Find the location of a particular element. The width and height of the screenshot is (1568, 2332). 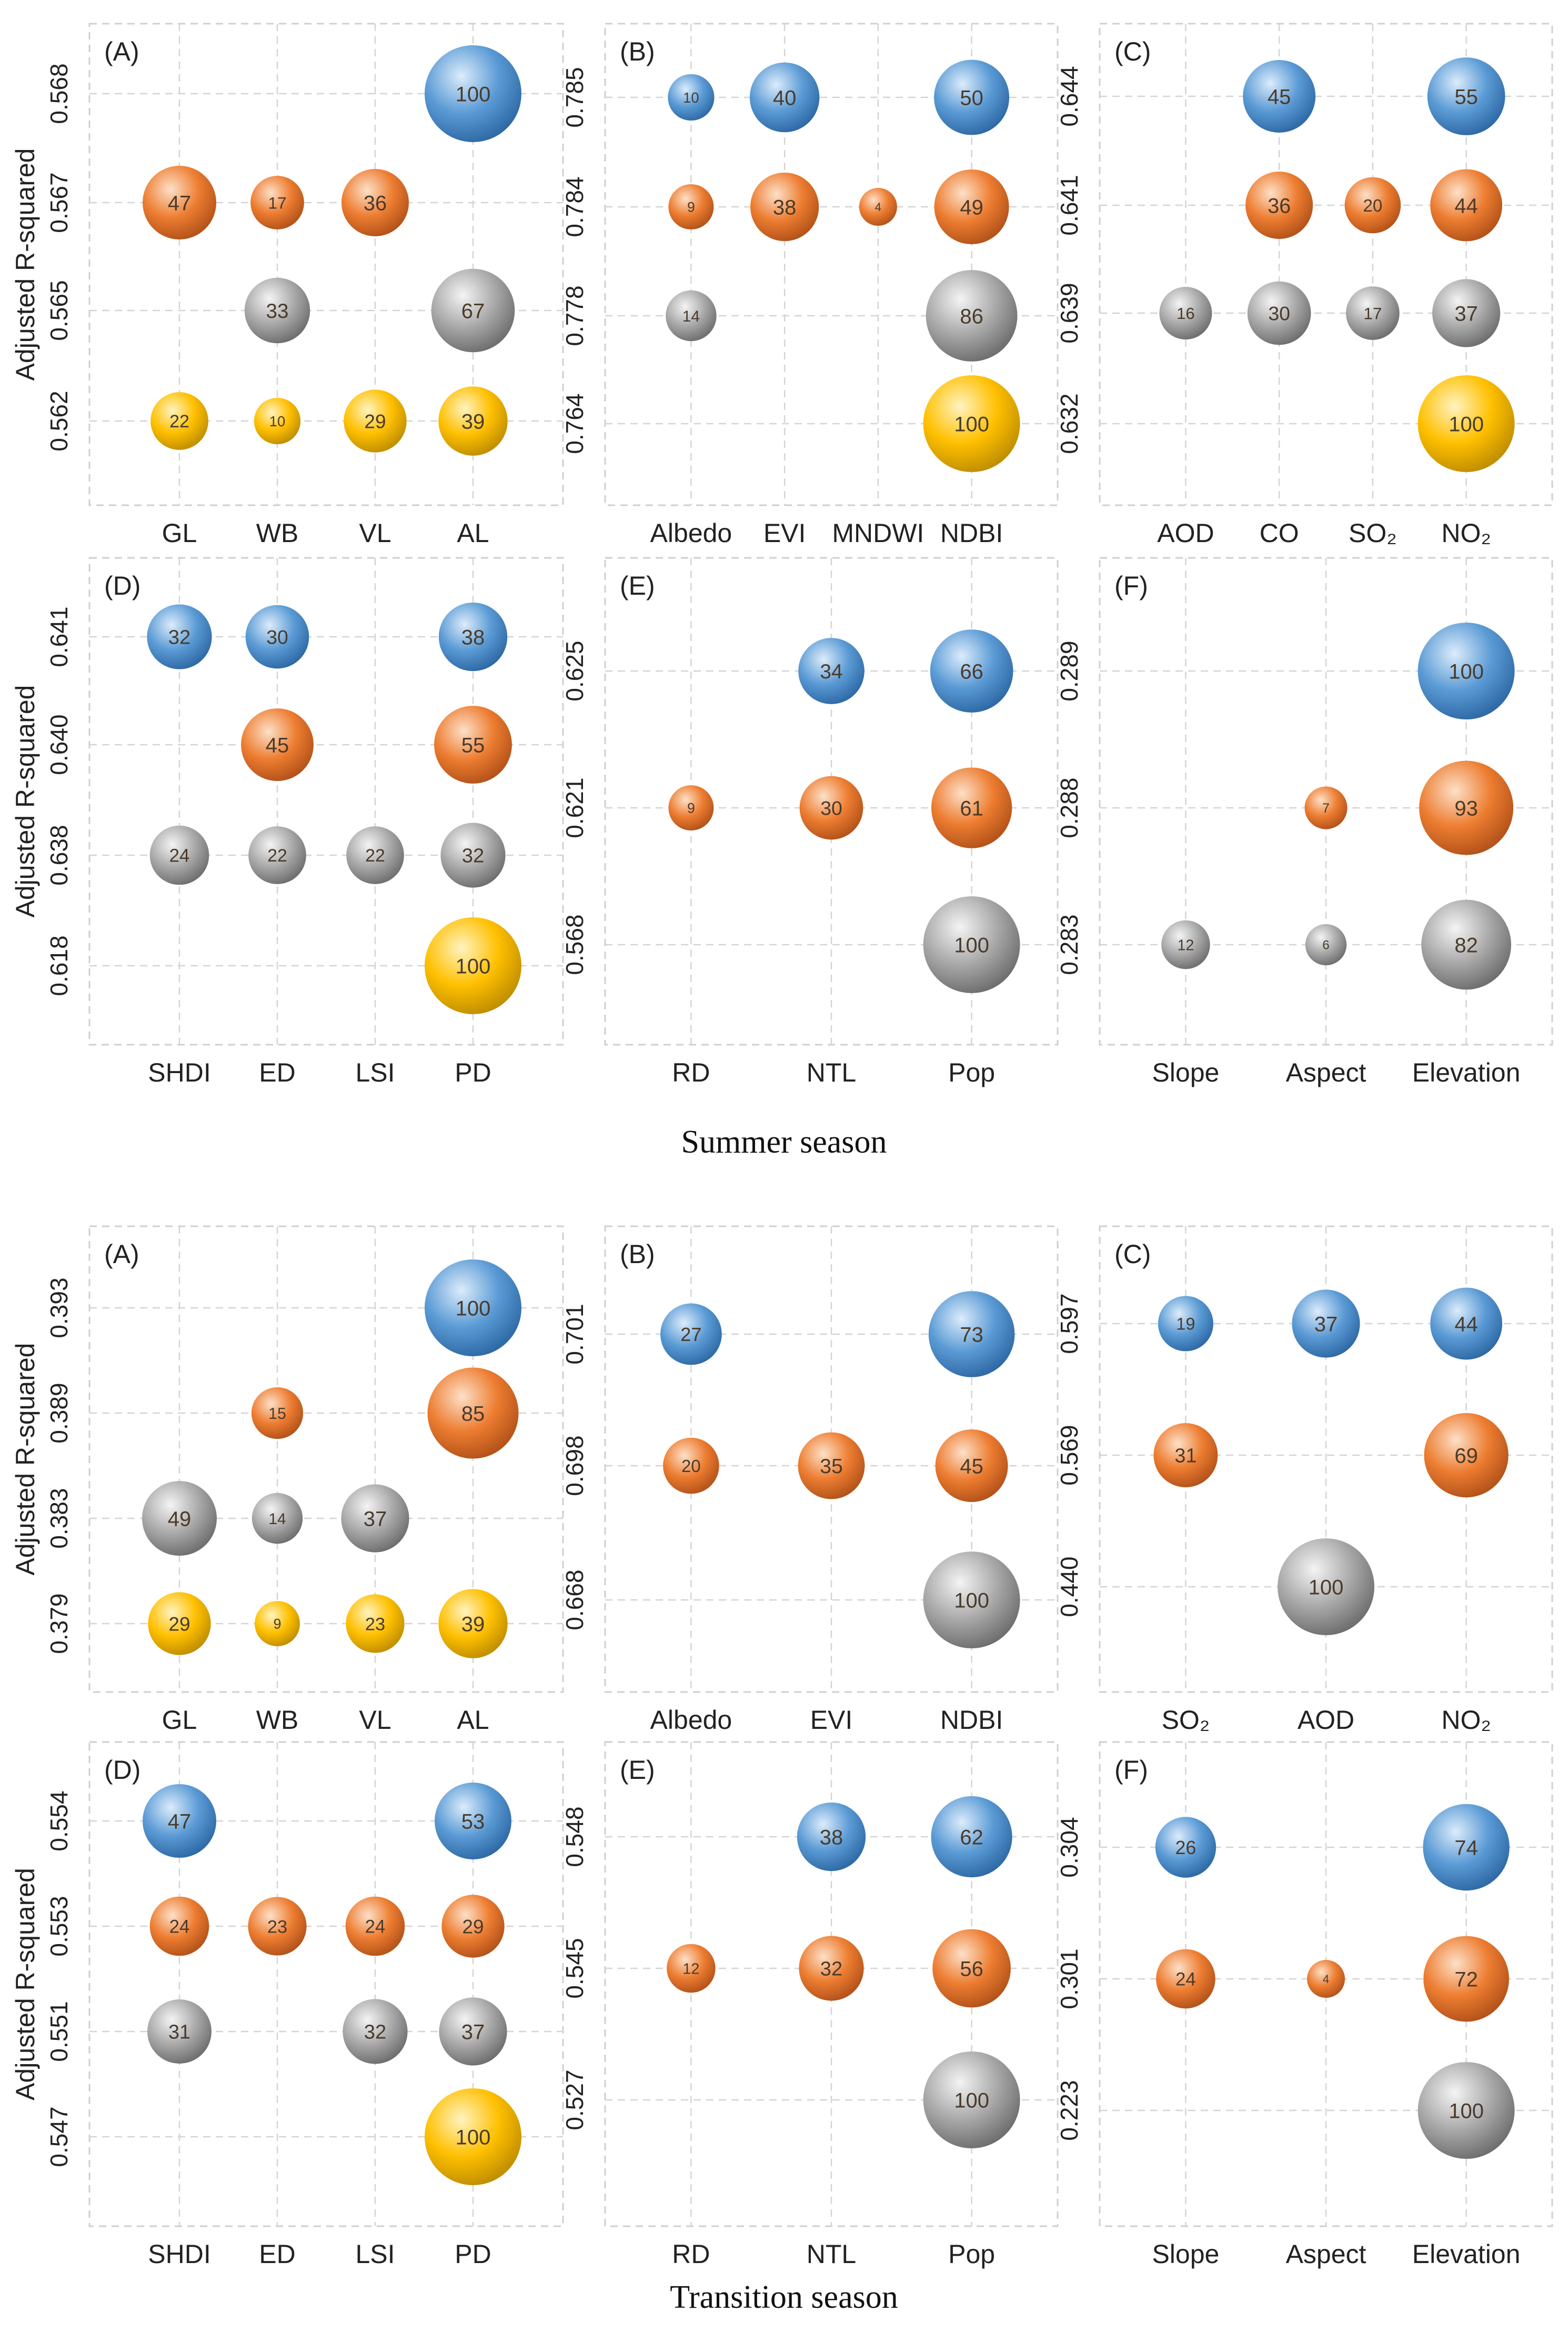

category-label: SHDI is located at coordinates (179, 1072).